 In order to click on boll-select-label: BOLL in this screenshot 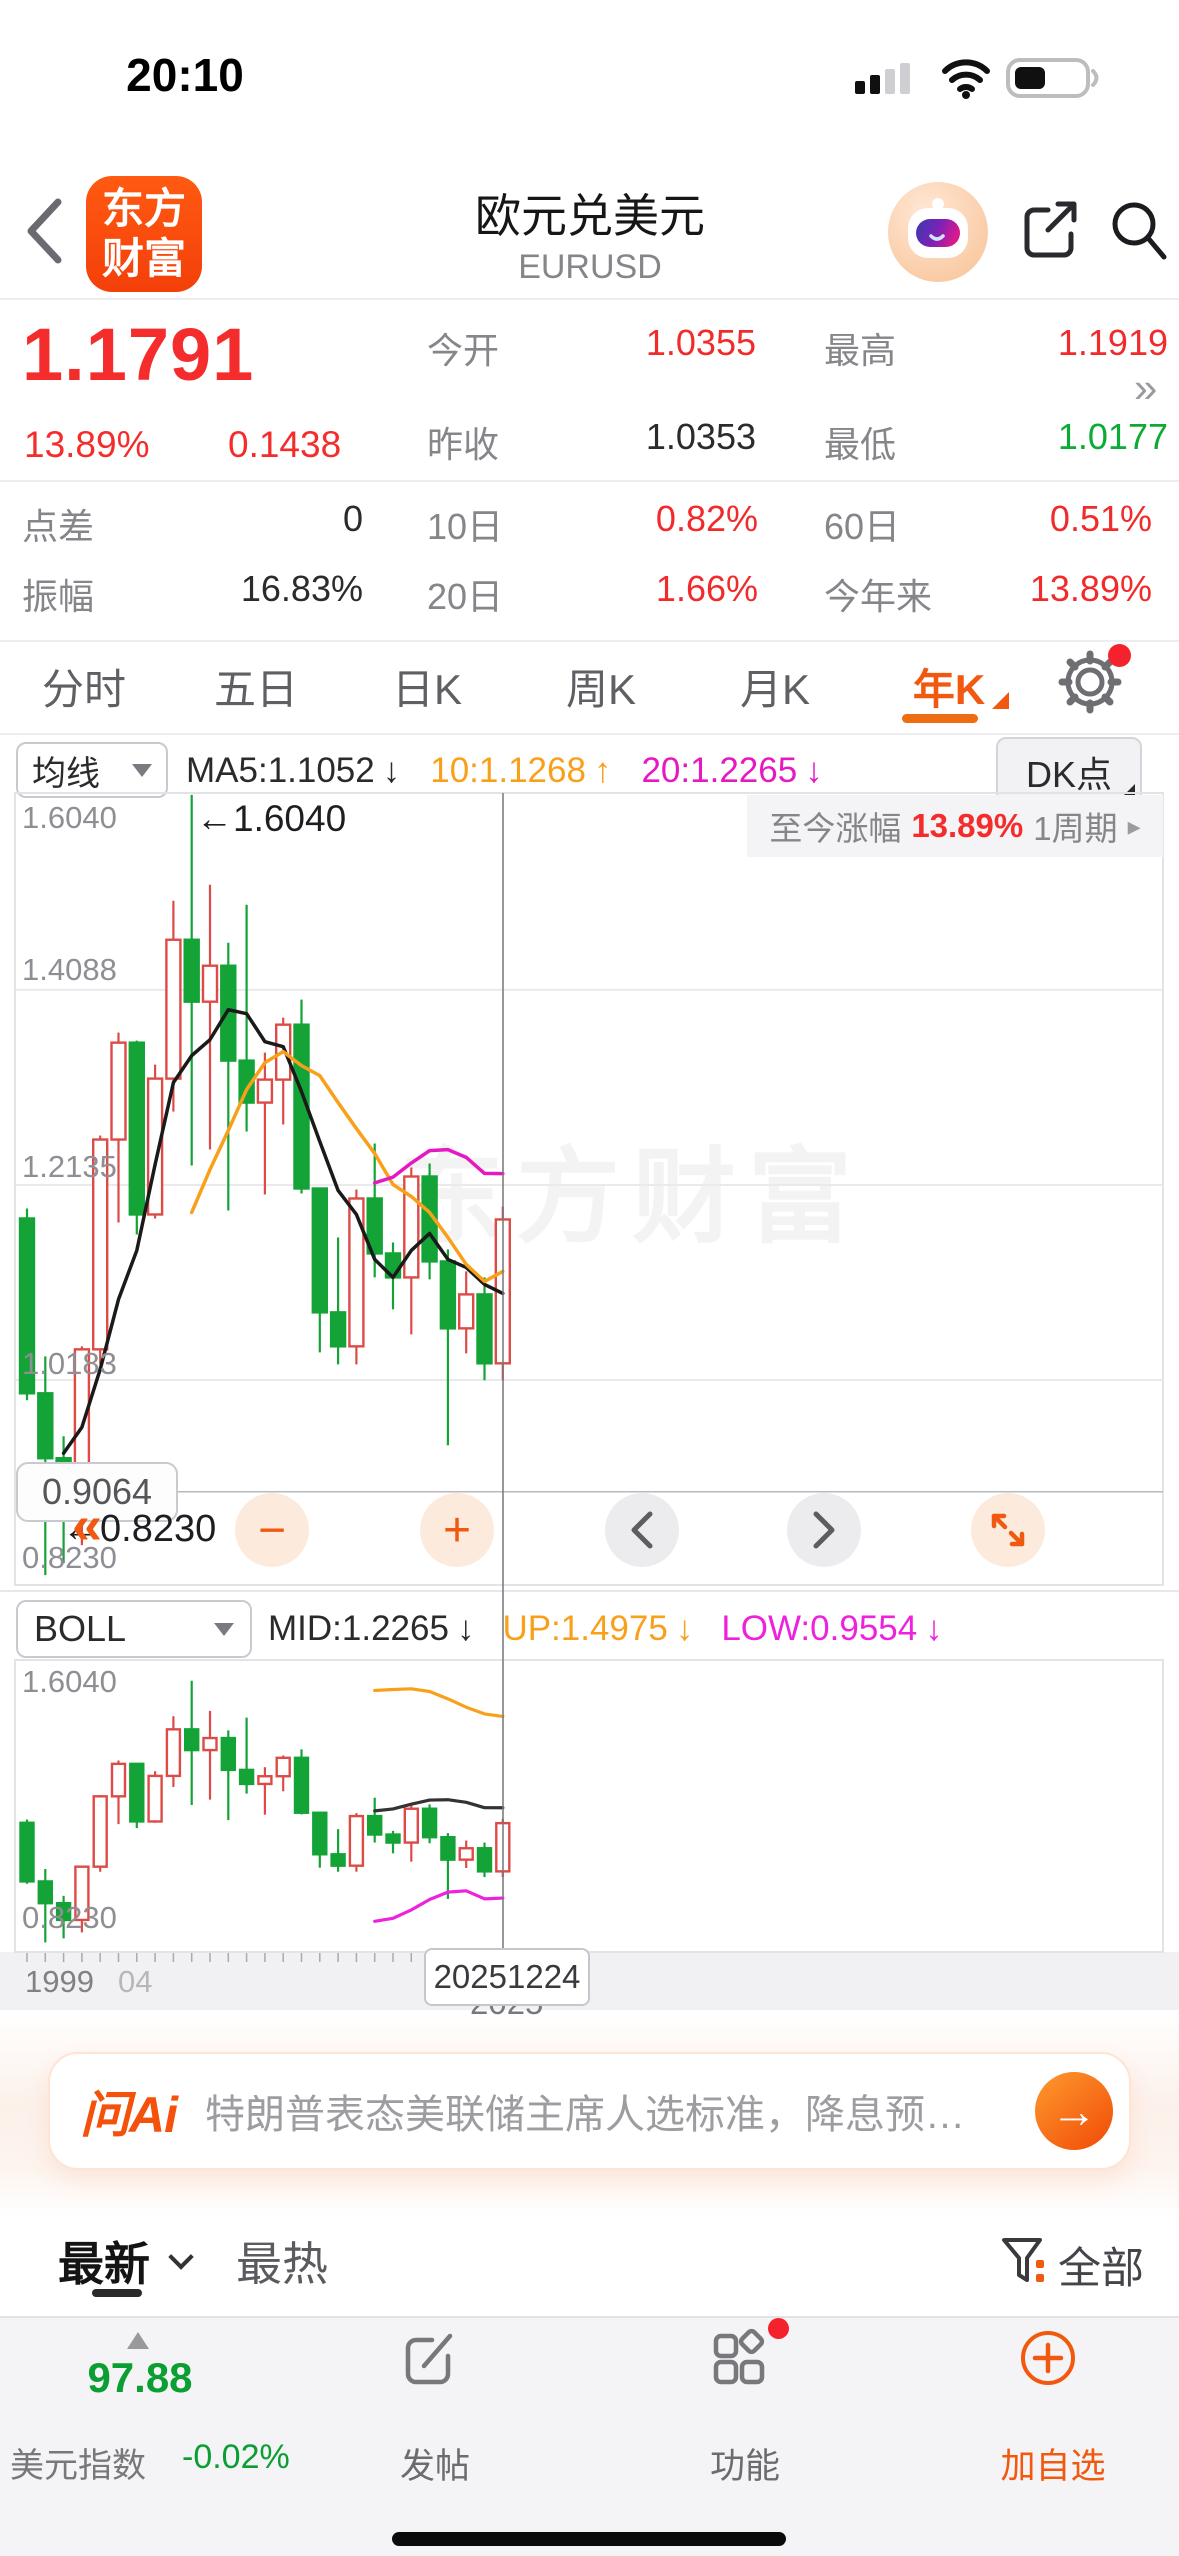, I will do `click(80, 1628)`.